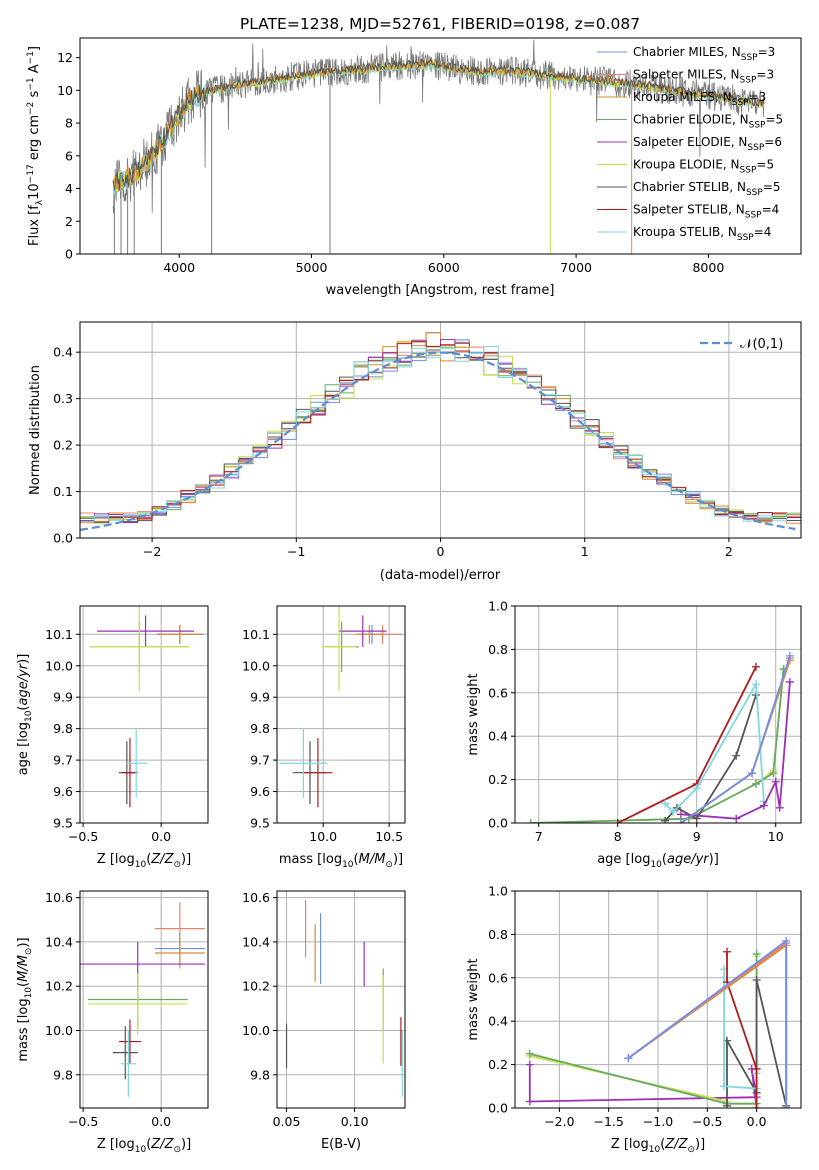 This screenshot has width=819, height=1170. I want to click on label-part: =5, so click(774, 120).